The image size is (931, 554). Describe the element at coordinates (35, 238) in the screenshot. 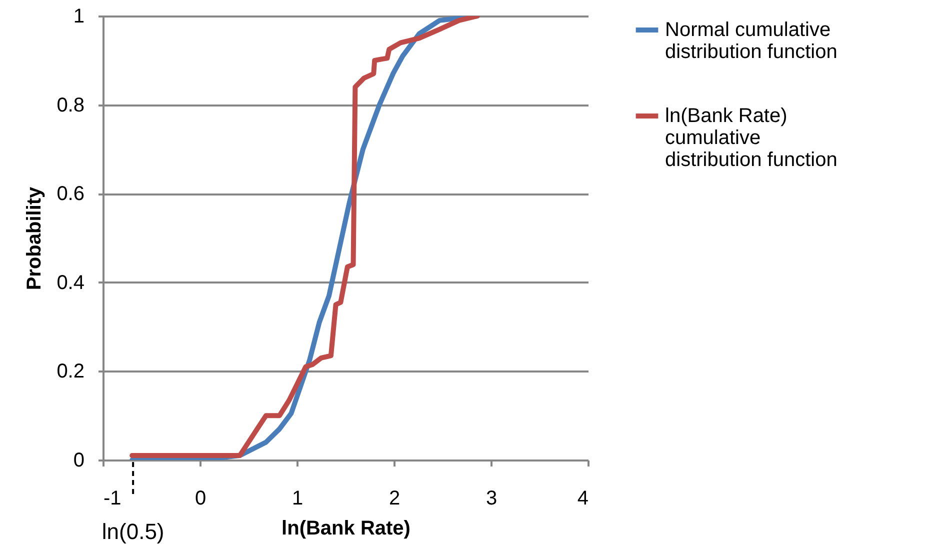

I see `y-axis-title: Probability` at that location.